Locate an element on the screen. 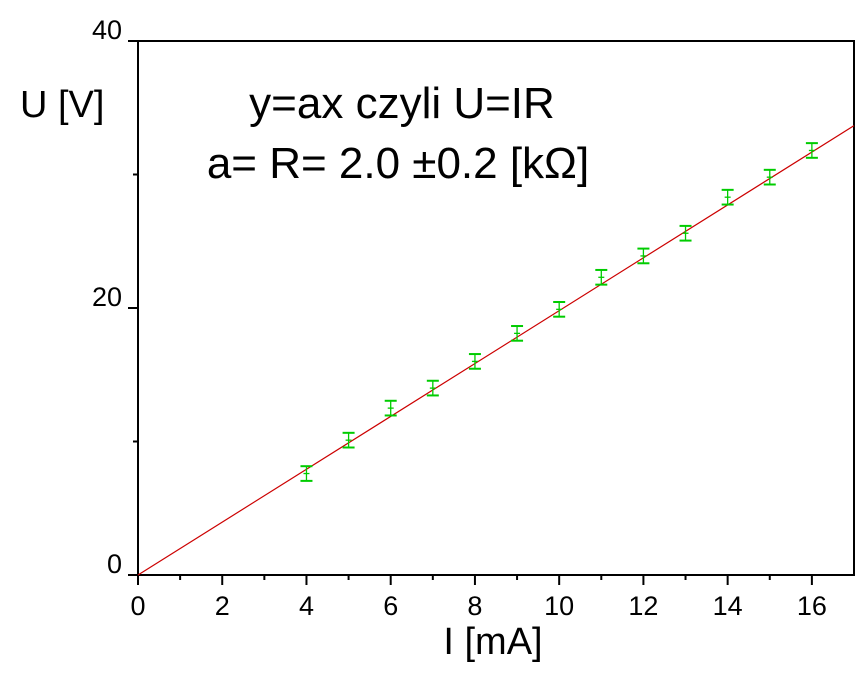  x-axis-label: I [mA] is located at coordinates (492, 642).